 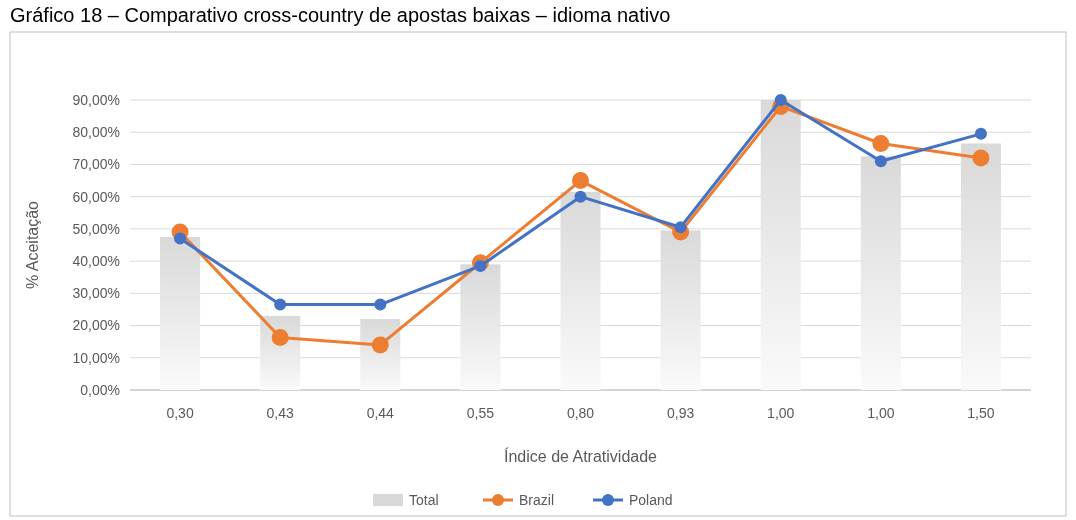 I want to click on y-tick-label: 50,00%, so click(x=96, y=228).